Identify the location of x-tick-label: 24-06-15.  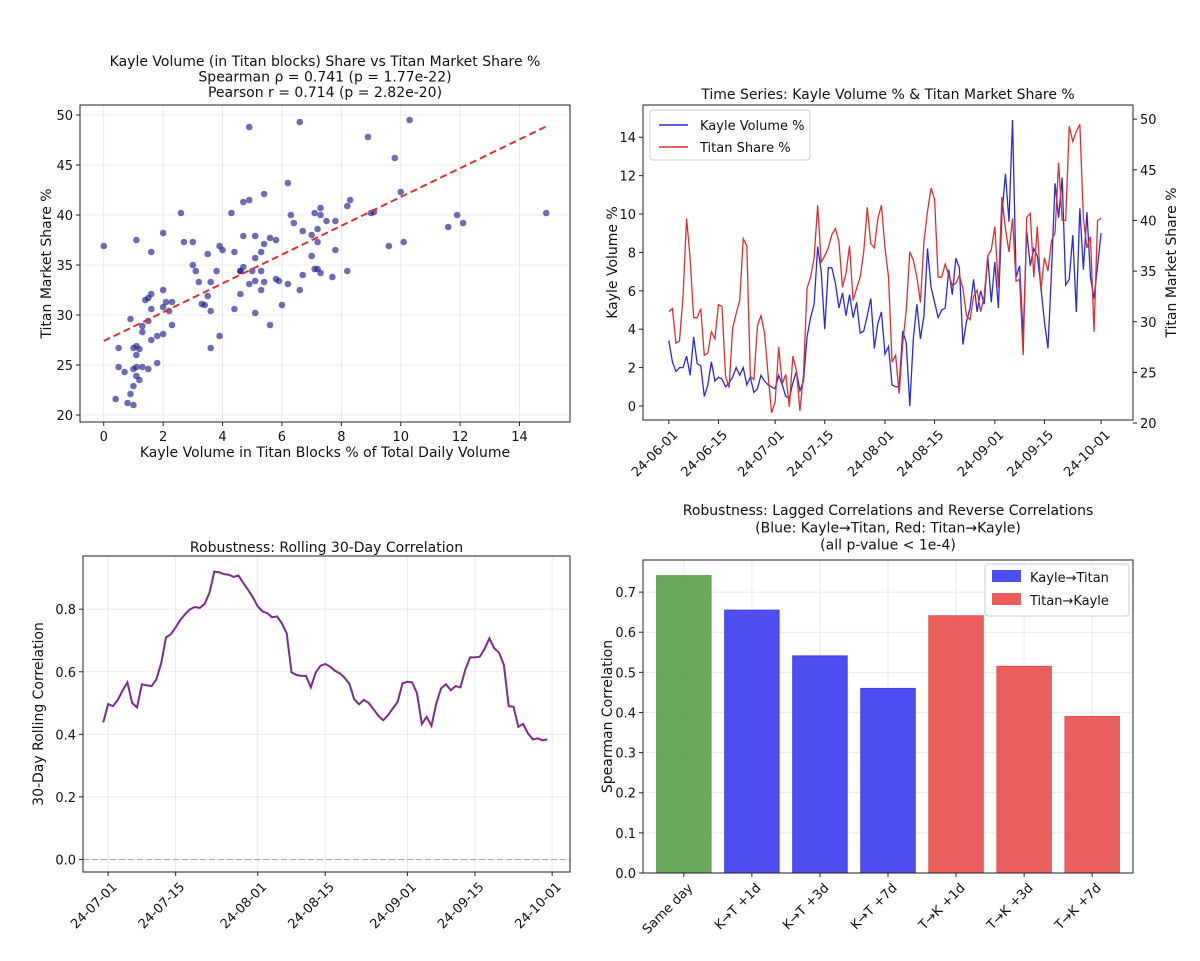
(705, 454).